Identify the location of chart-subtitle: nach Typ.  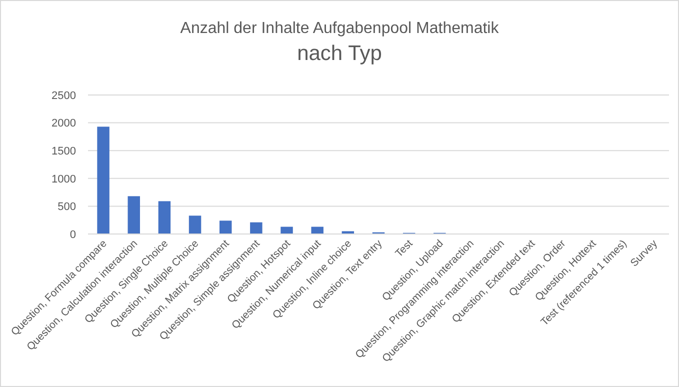
(339, 53).